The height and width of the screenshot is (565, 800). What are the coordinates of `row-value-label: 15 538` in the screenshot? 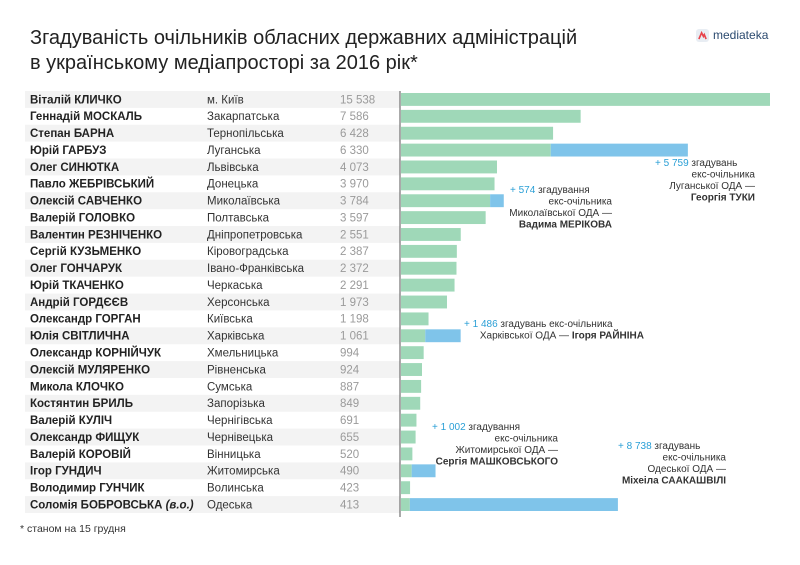 It's located at (357, 100).